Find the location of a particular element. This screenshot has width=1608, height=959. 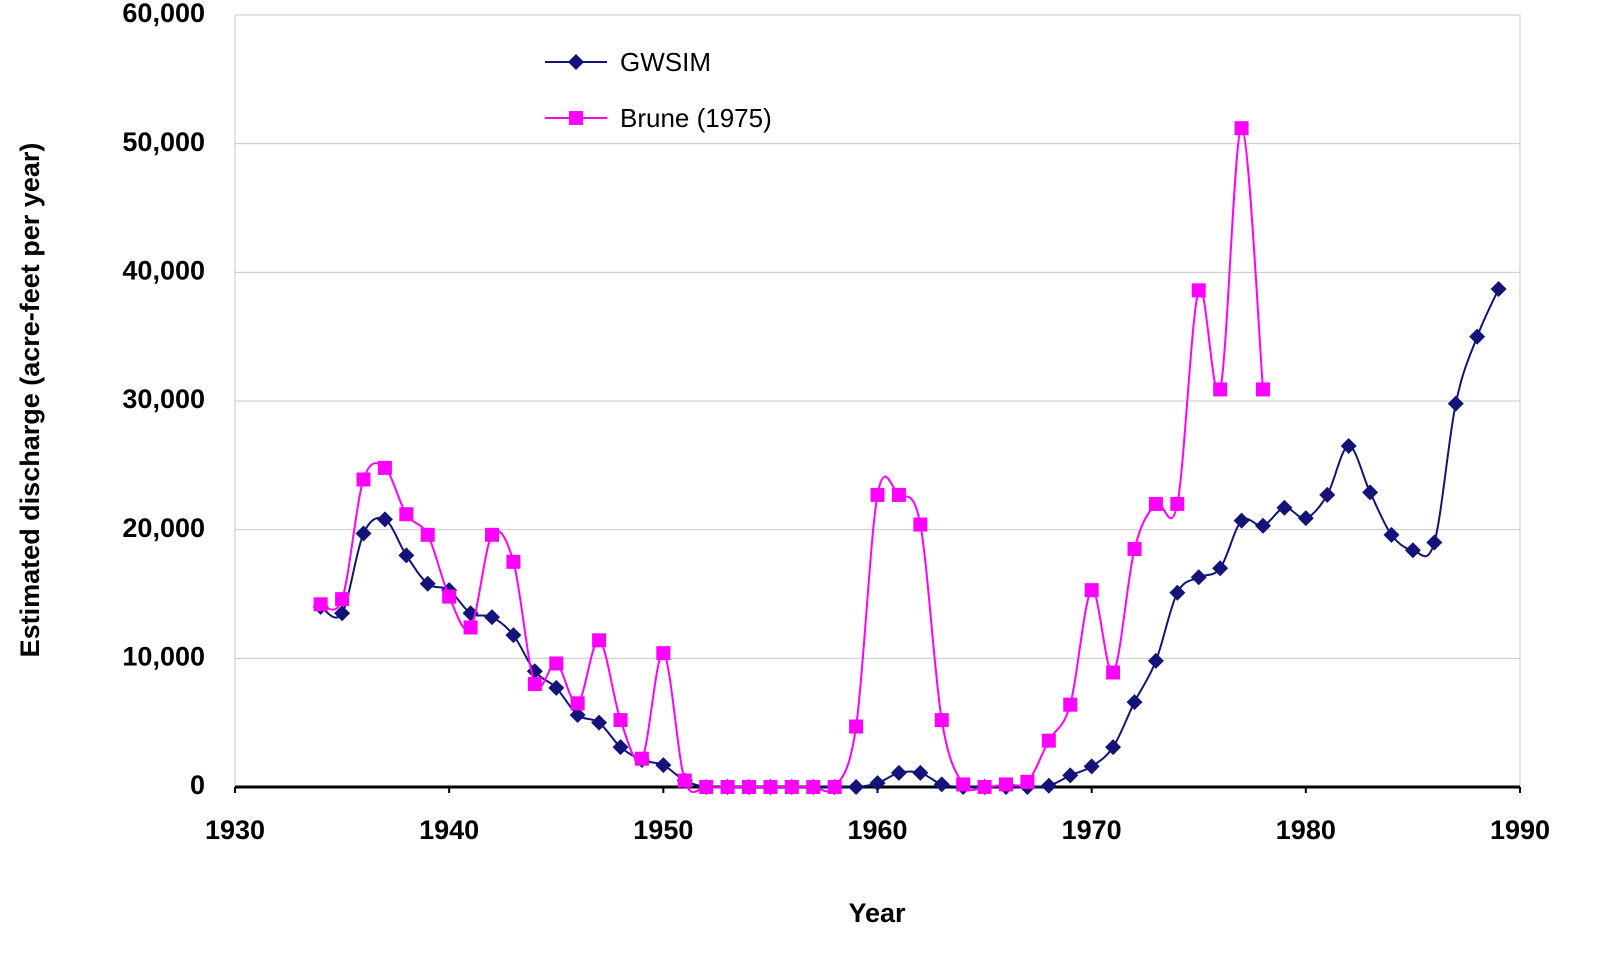

x-tick-label: 1980 is located at coordinates (1306, 830).